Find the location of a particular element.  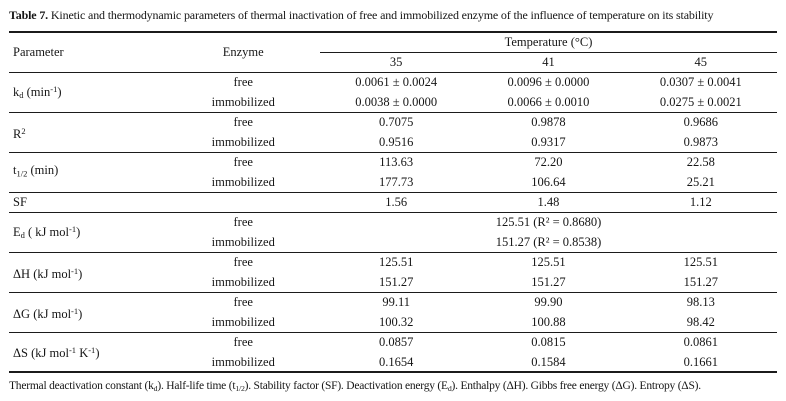

row-ed-immobilized: immobilized 151.27 (R² = 0.8538) is located at coordinates (393, 242).